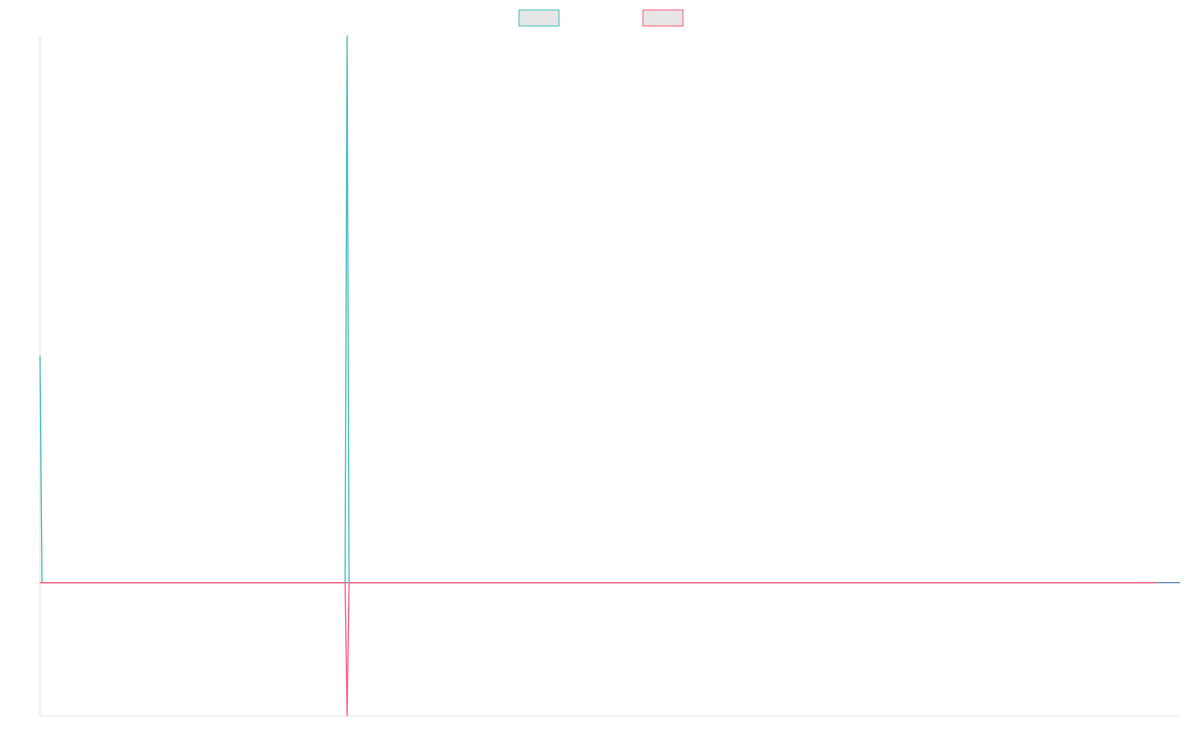 This screenshot has width=1200, height=750. I want to click on legend, so click(601, 18).